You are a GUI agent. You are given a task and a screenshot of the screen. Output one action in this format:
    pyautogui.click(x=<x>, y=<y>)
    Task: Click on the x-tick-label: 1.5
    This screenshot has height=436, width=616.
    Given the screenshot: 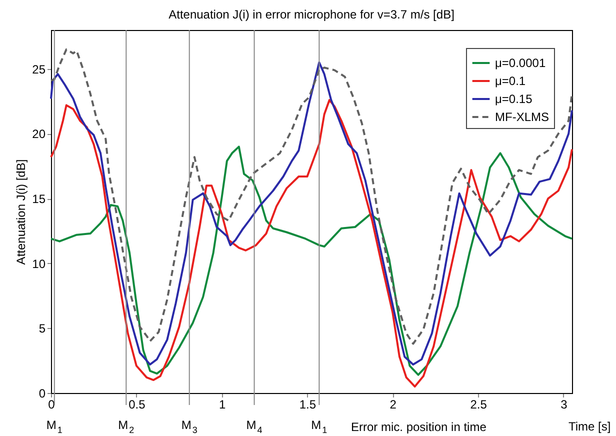 What is the action you would take?
    pyautogui.click(x=307, y=405)
    